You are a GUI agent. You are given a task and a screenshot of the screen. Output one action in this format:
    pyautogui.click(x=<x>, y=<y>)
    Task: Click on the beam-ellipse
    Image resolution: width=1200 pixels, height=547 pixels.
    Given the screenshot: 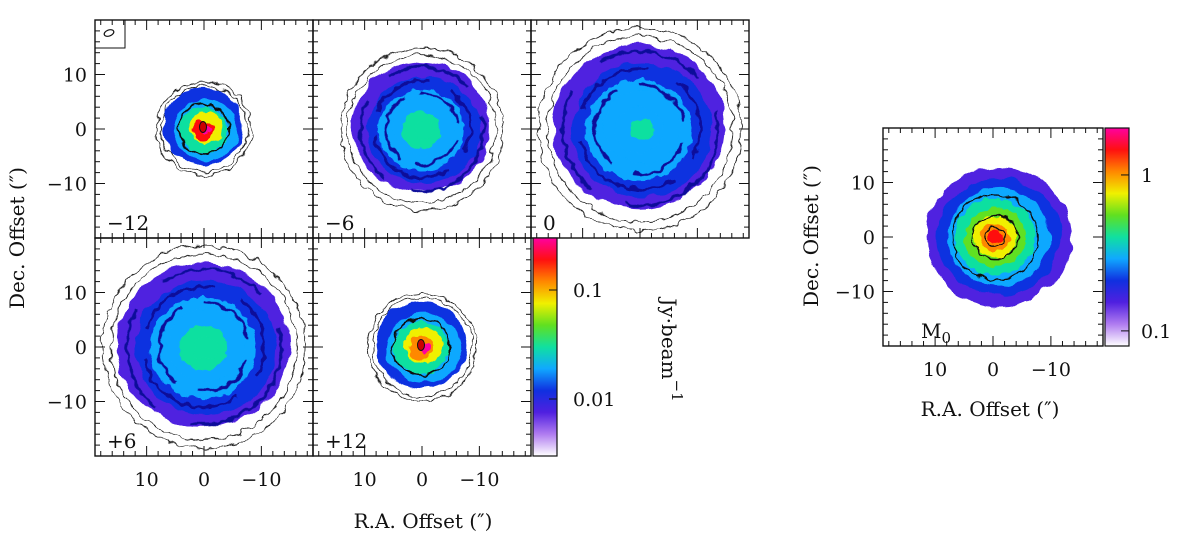 What is the action you would take?
    pyautogui.click(x=109, y=33)
    